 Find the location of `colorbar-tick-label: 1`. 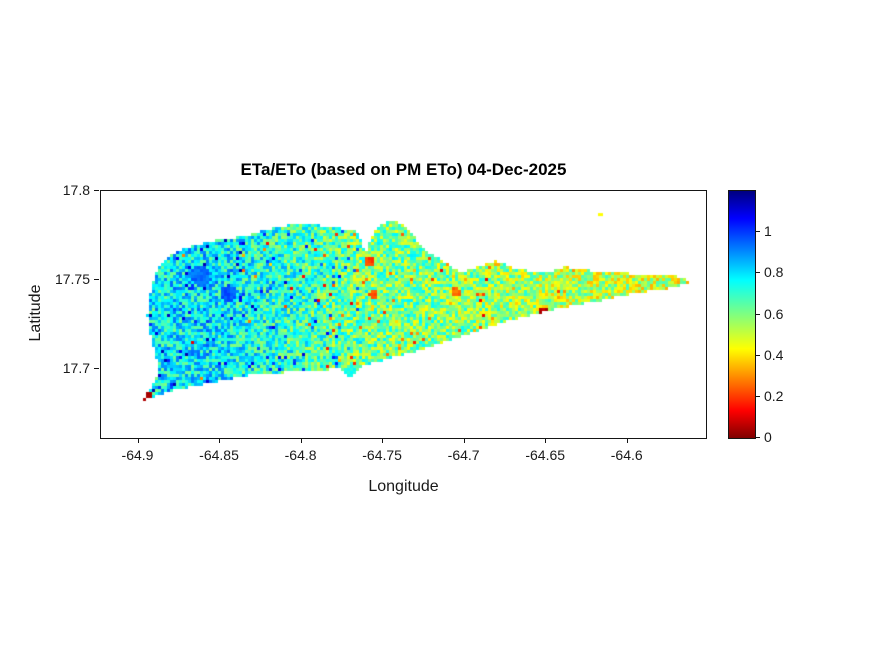

colorbar-tick-label: 1 is located at coordinates (768, 231).